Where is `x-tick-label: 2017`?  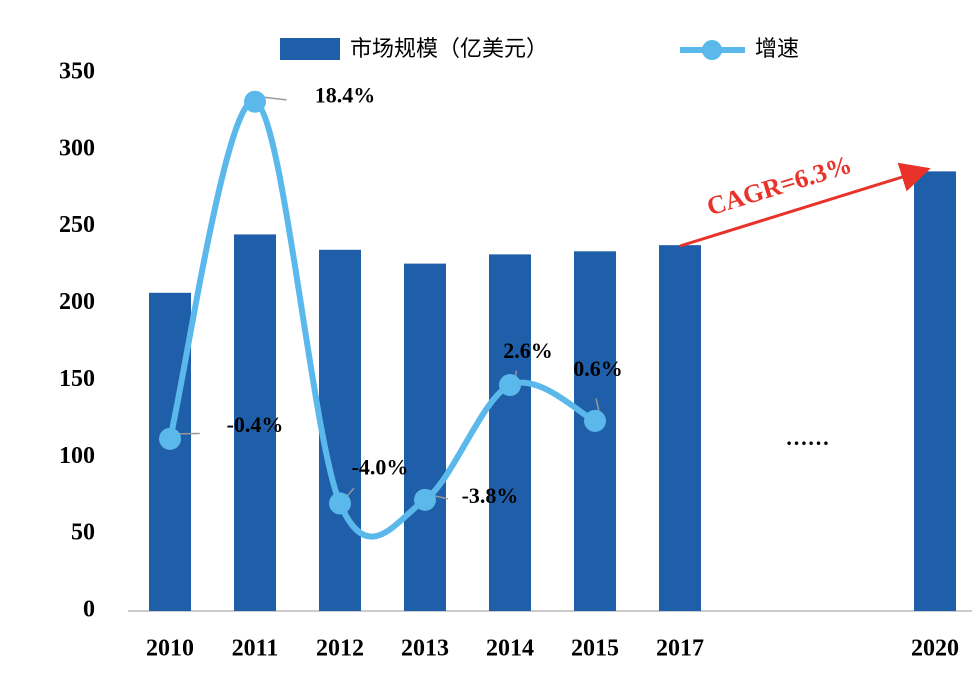 x-tick-label: 2017 is located at coordinates (680, 649).